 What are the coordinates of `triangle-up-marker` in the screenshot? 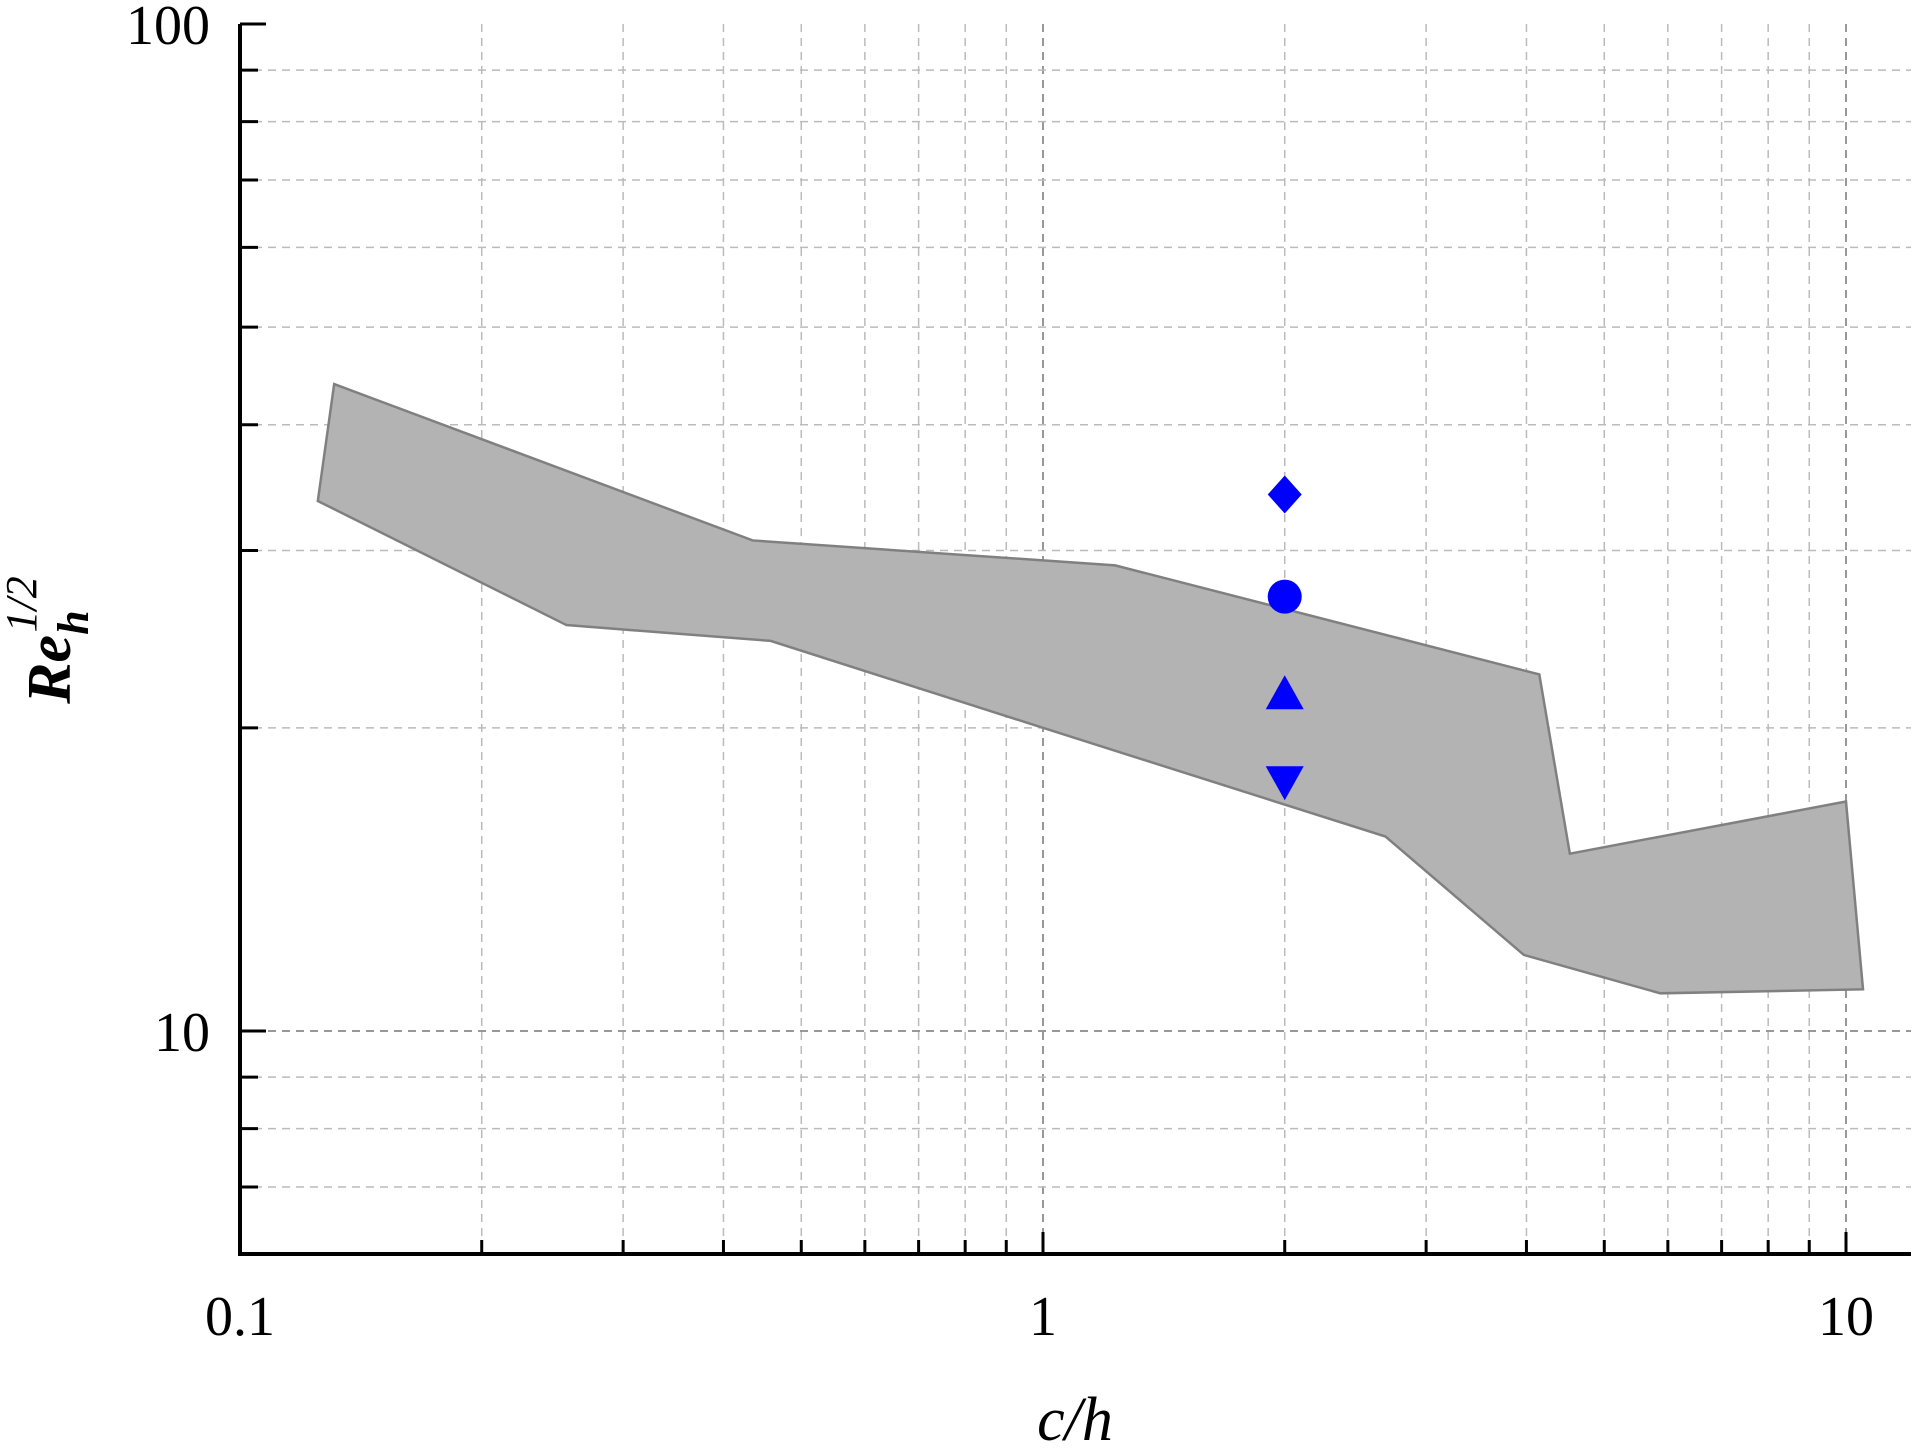 It's located at (1284, 692).